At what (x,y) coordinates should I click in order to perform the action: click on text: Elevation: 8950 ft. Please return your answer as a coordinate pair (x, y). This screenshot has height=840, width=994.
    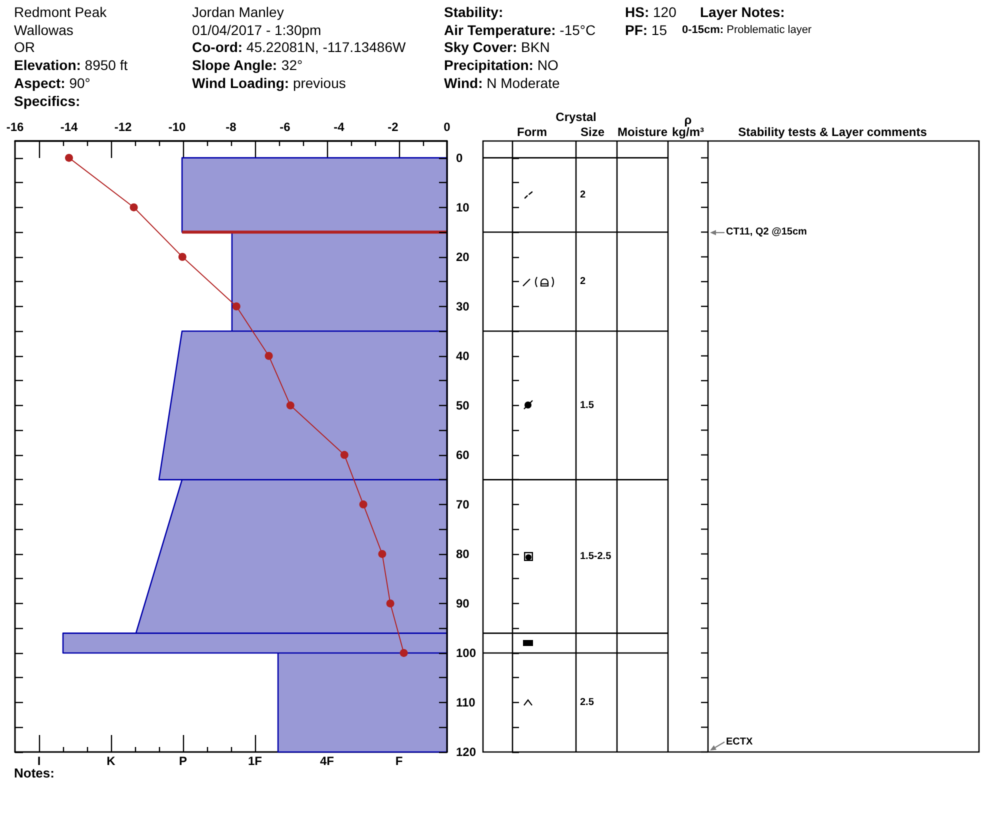
    Looking at the image, I should click on (71, 65).